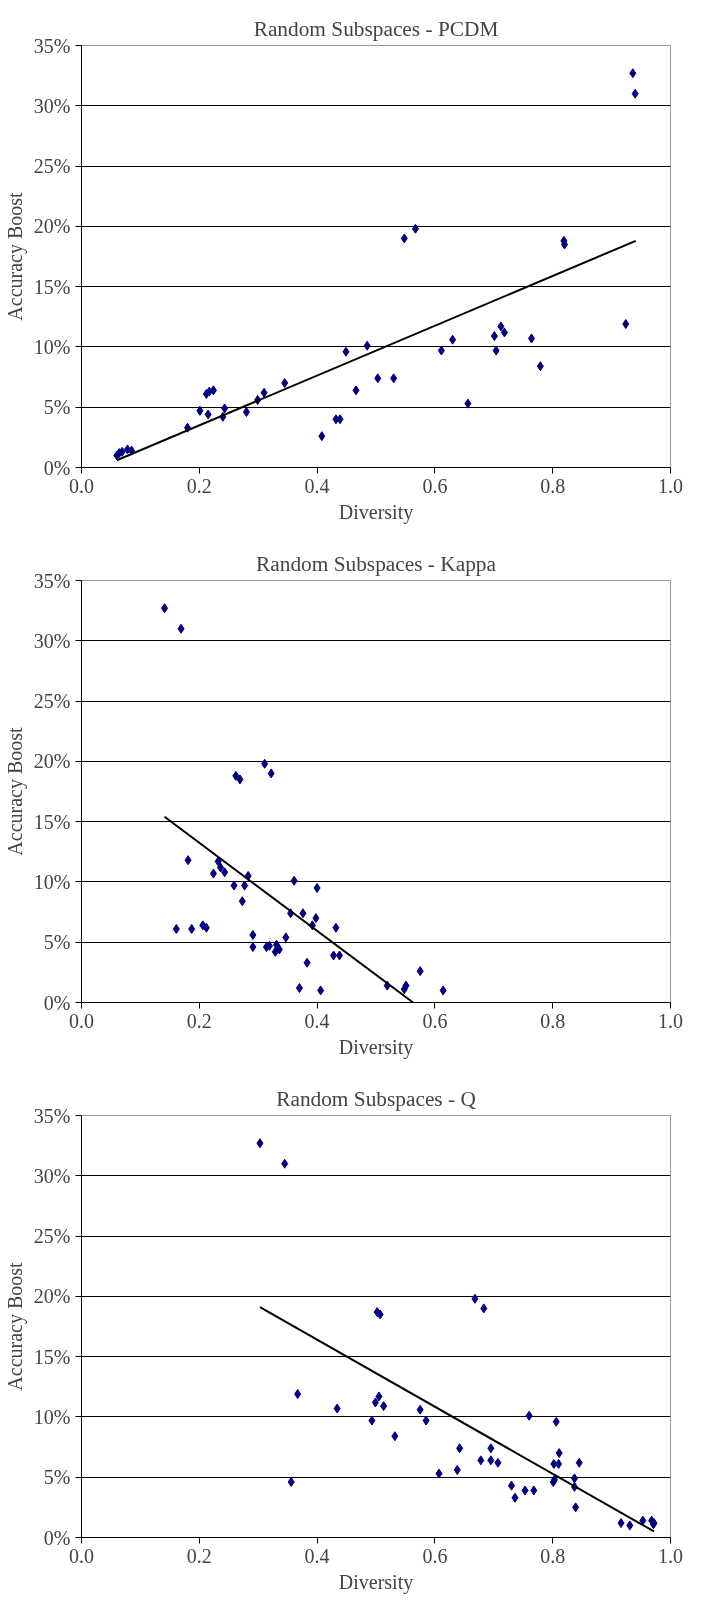  I want to click on chart-title: Random Subspaces - Q, so click(376, 1098).